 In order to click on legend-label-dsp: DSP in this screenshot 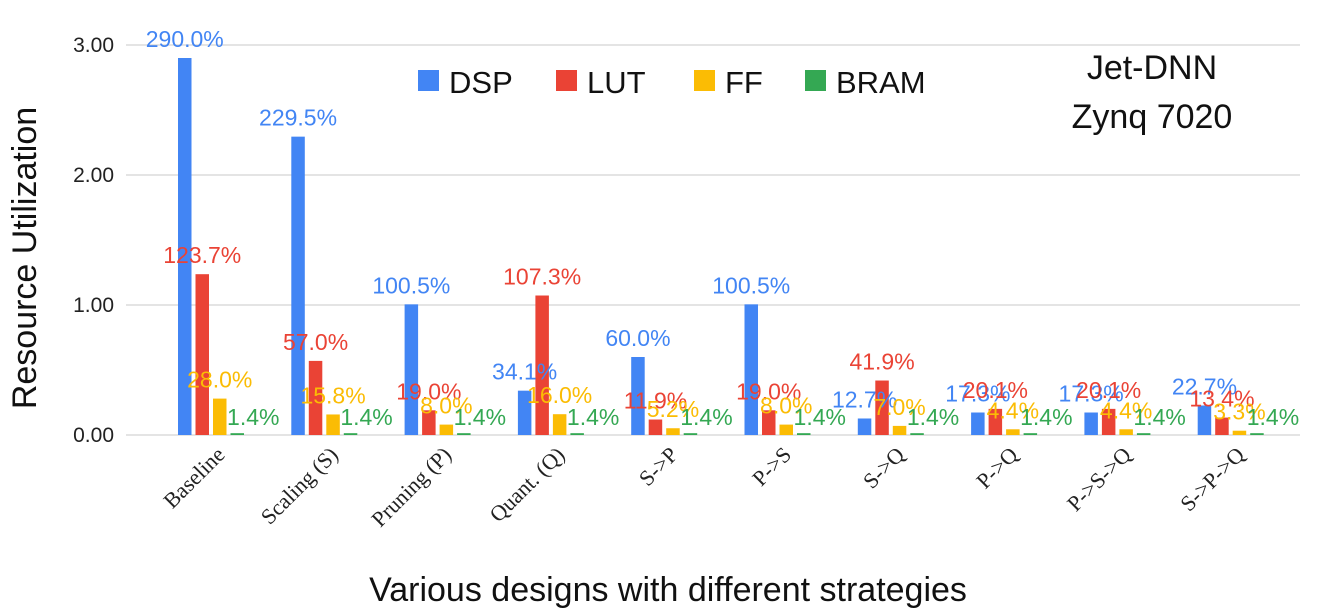, I will do `click(481, 82)`.